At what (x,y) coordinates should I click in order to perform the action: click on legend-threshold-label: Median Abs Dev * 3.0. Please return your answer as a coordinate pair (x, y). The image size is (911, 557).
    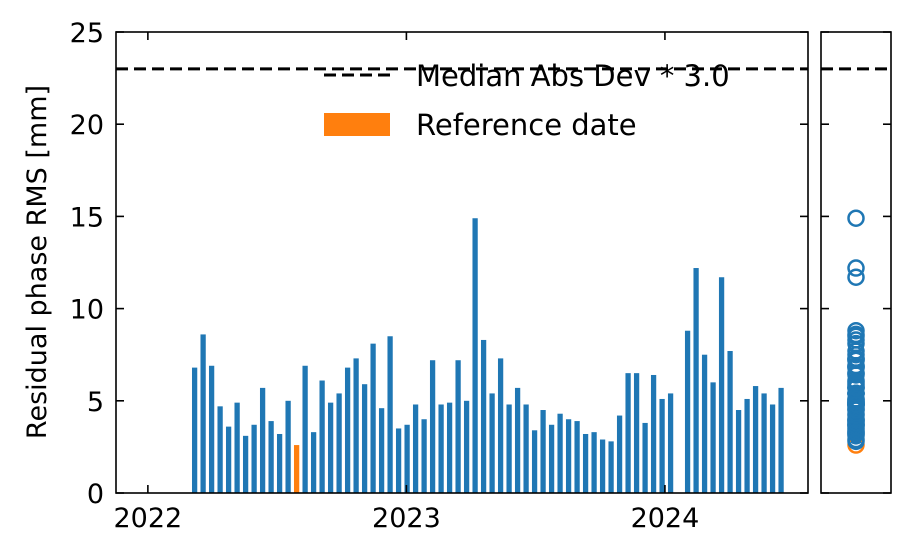
    Looking at the image, I should click on (573, 76).